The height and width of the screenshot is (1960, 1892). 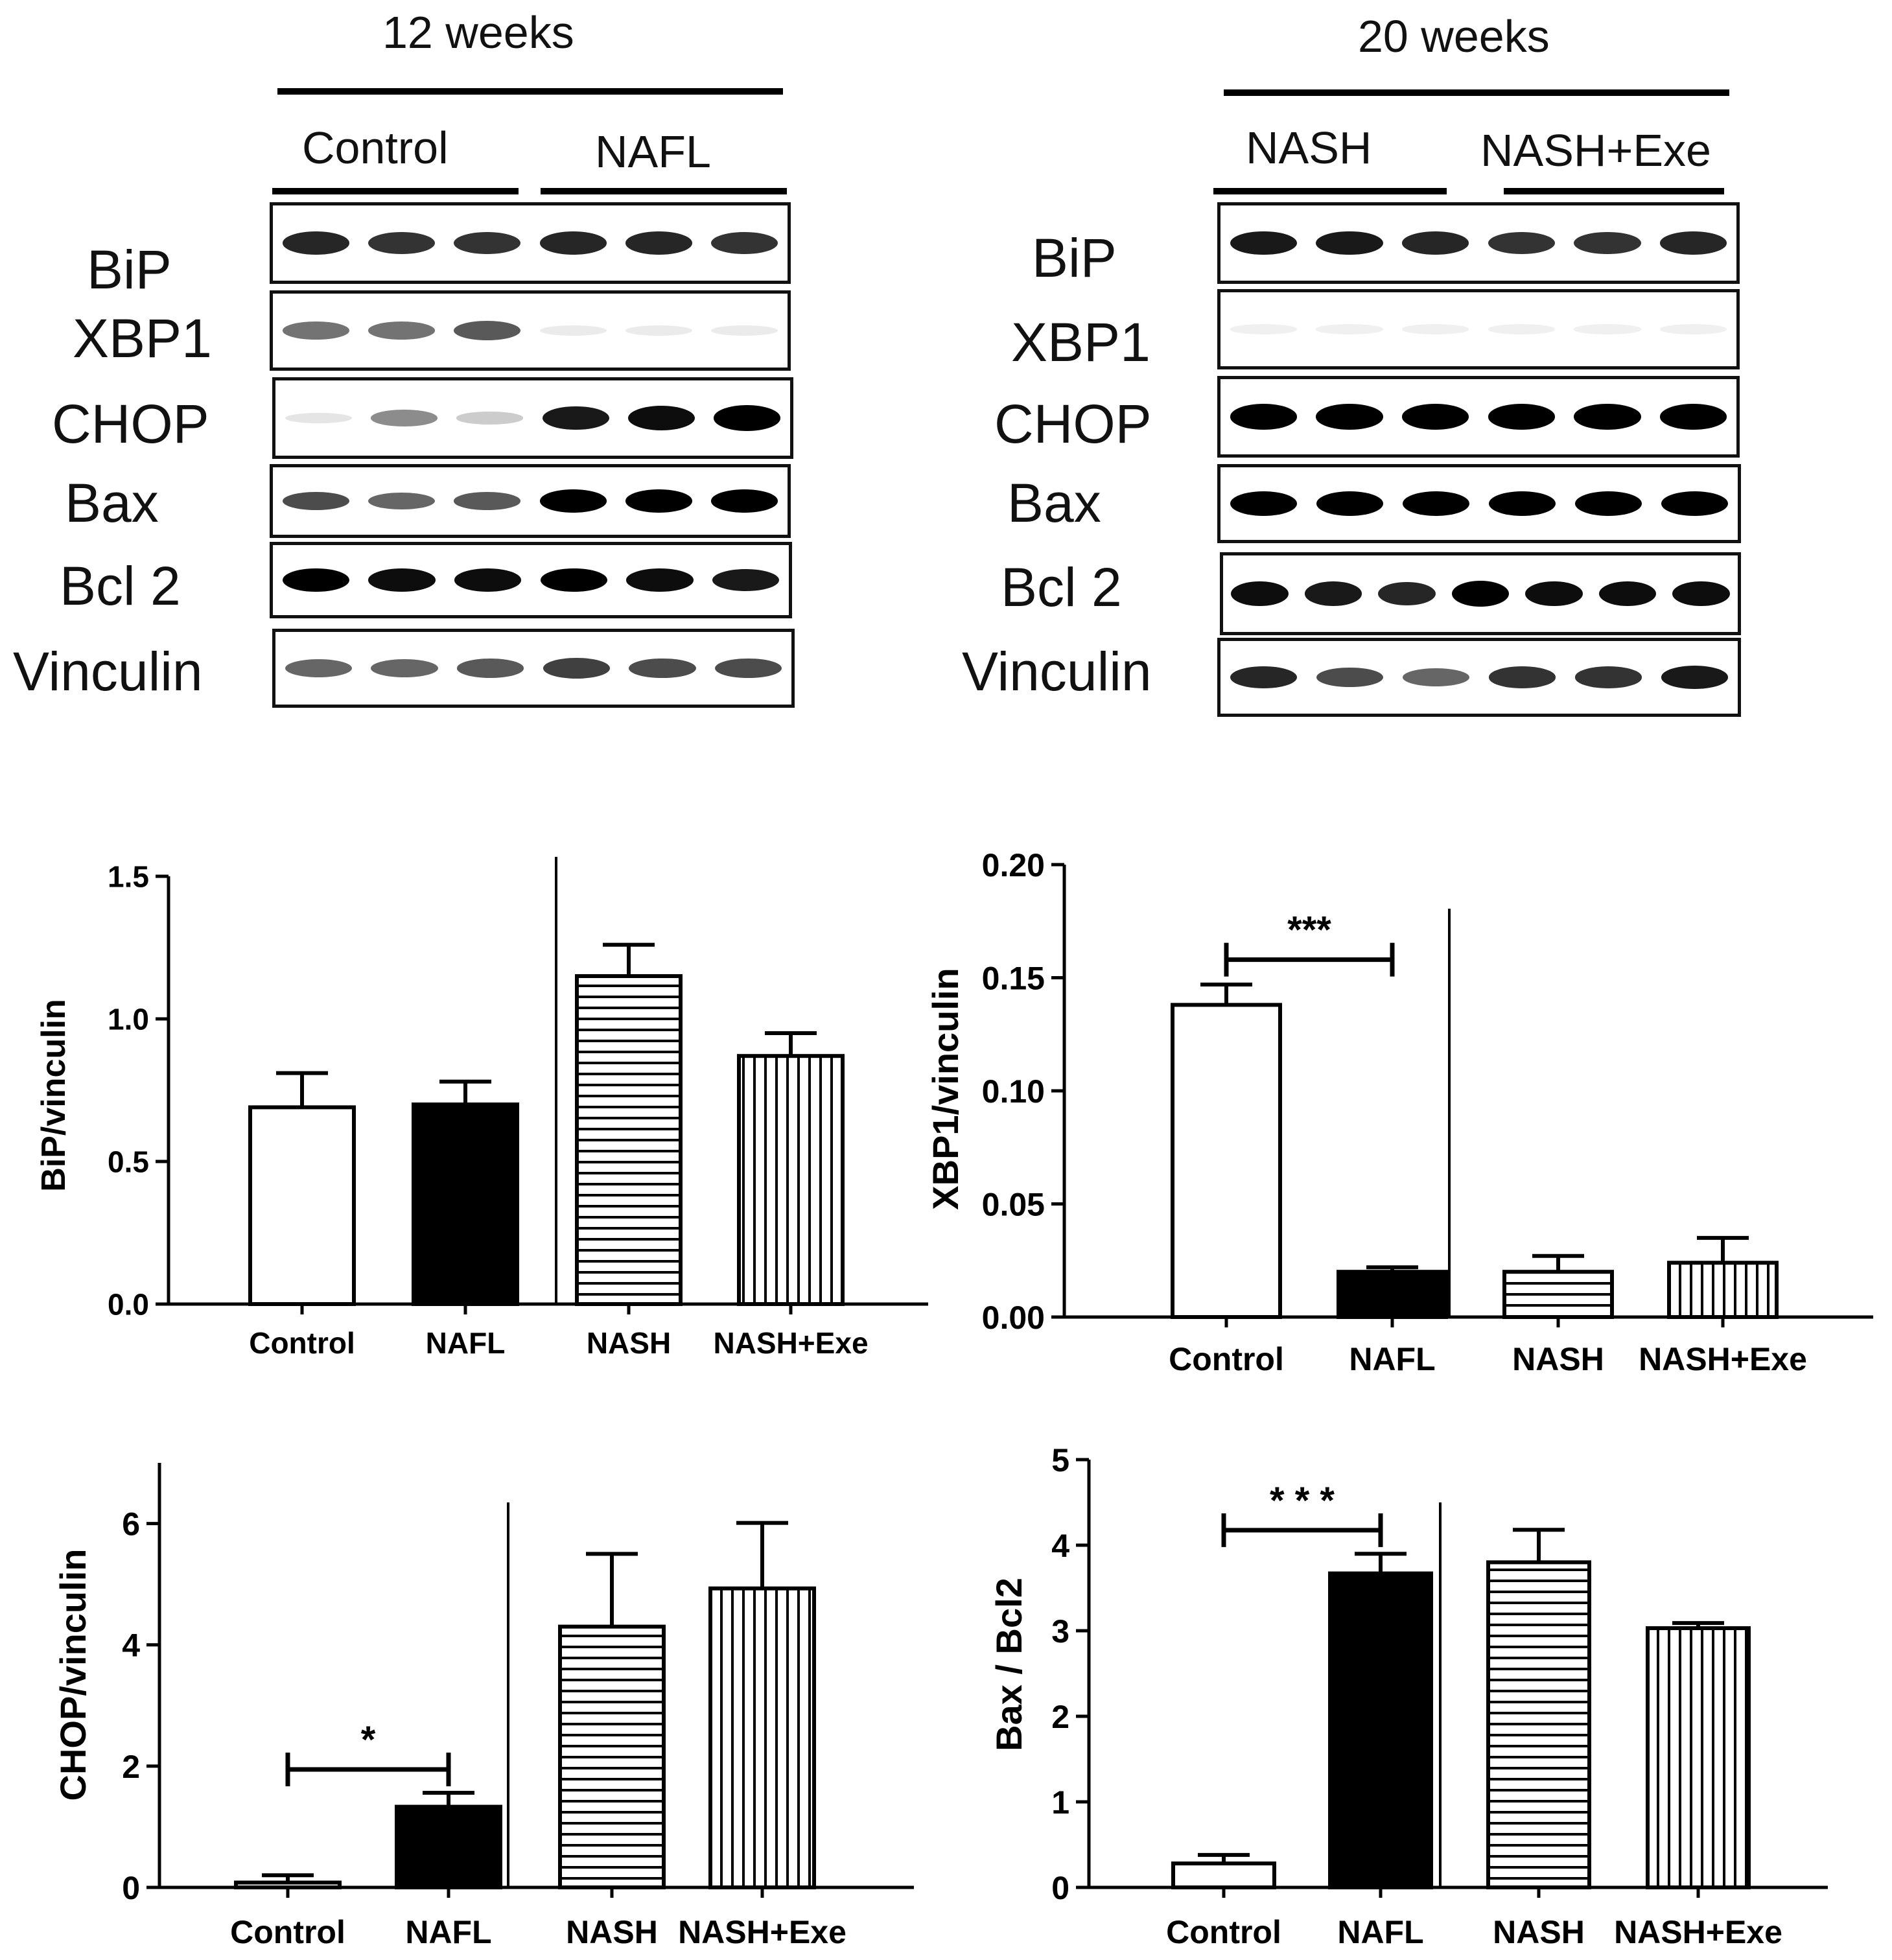 What do you see at coordinates (448, 1932) in the screenshot?
I see `chart3-x-tick-label: NAFL` at bounding box center [448, 1932].